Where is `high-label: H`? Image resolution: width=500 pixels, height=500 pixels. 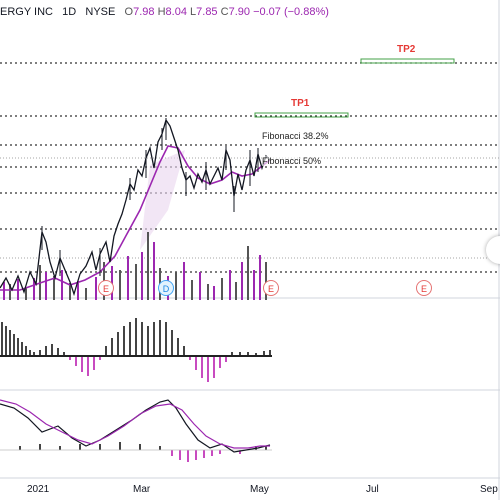
high-label: H is located at coordinates (161, 12).